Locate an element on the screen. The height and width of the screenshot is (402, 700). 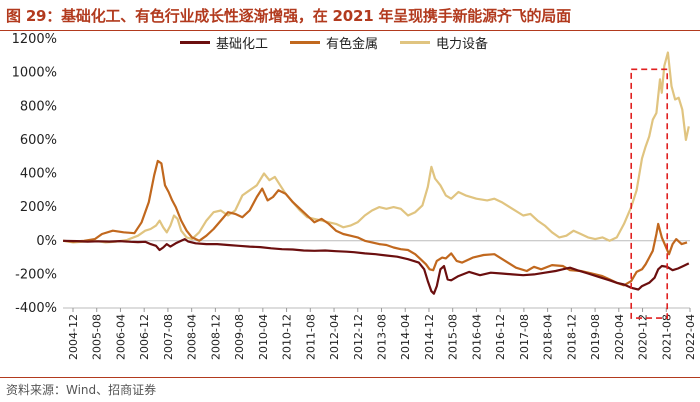
x-tick-label: 2019-08 is located at coordinates (595, 337).